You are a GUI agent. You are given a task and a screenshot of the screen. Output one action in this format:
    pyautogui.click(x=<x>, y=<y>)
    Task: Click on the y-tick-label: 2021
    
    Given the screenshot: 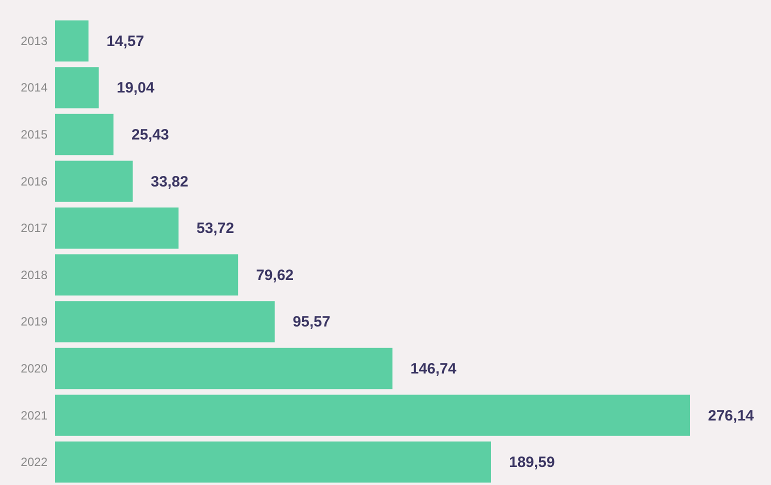 What is the action you would take?
    pyautogui.click(x=34, y=415)
    